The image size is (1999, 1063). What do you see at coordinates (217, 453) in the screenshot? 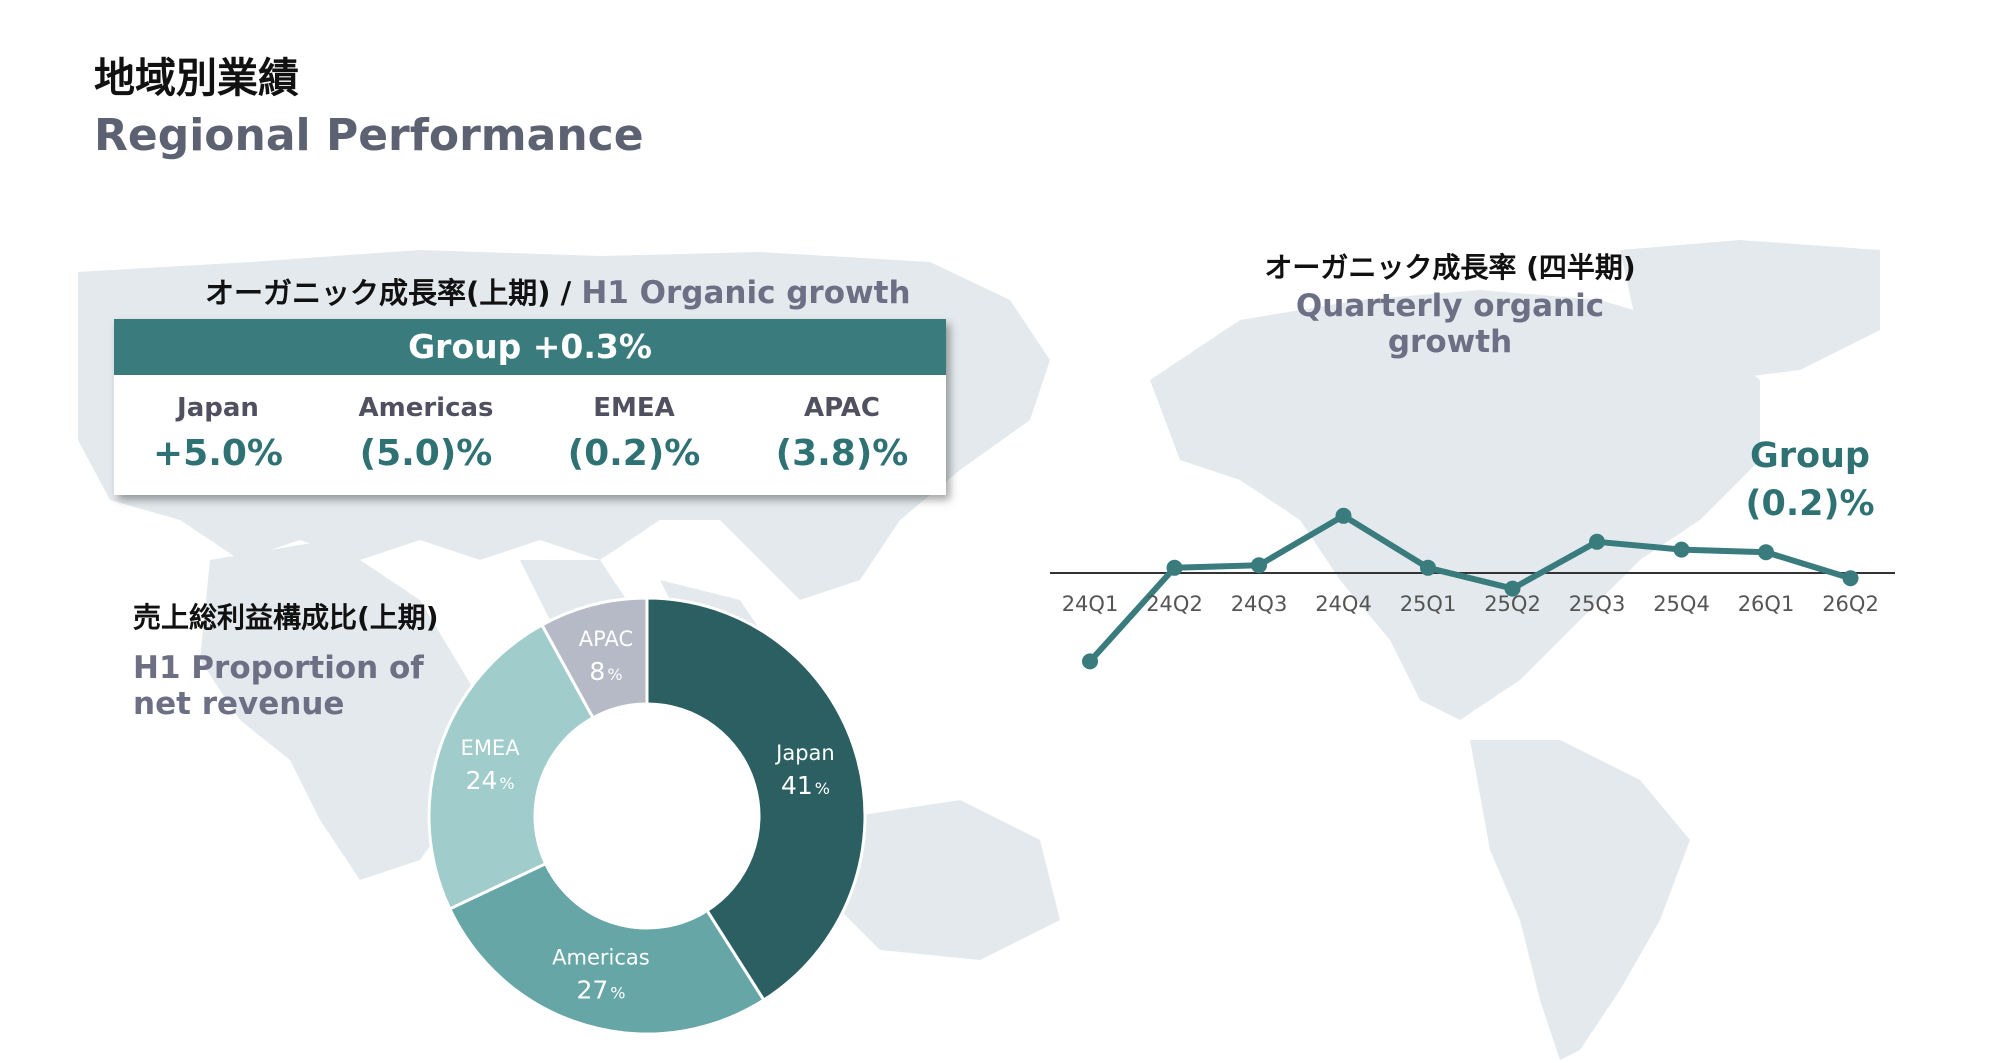
I see `region-value: +5.0%` at bounding box center [217, 453].